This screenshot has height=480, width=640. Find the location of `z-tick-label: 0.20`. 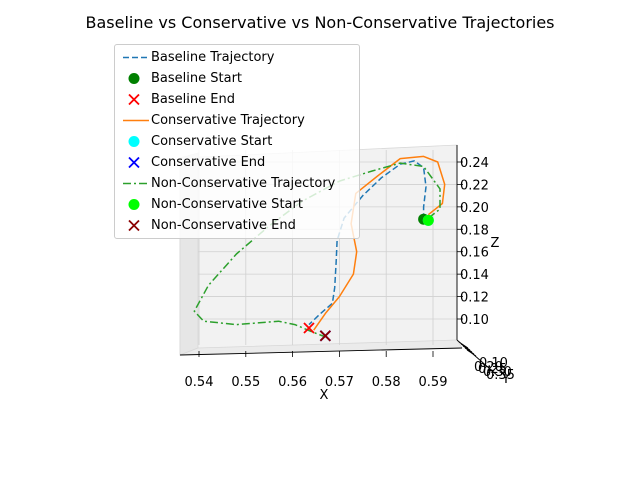

z-tick-label: 0.20 is located at coordinates (474, 208).